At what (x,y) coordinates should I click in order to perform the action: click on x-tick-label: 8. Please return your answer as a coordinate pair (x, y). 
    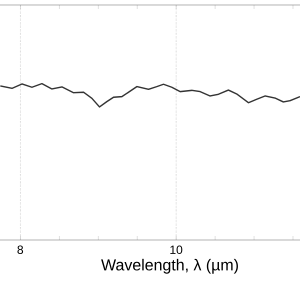
    Looking at the image, I should click on (20, 250).